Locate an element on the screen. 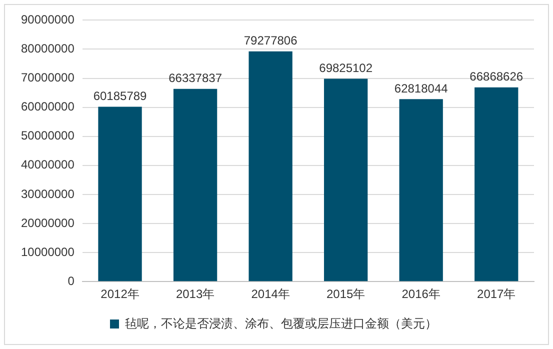 This screenshot has width=553, height=349. x-tick-label: 2013年 is located at coordinates (195, 294).